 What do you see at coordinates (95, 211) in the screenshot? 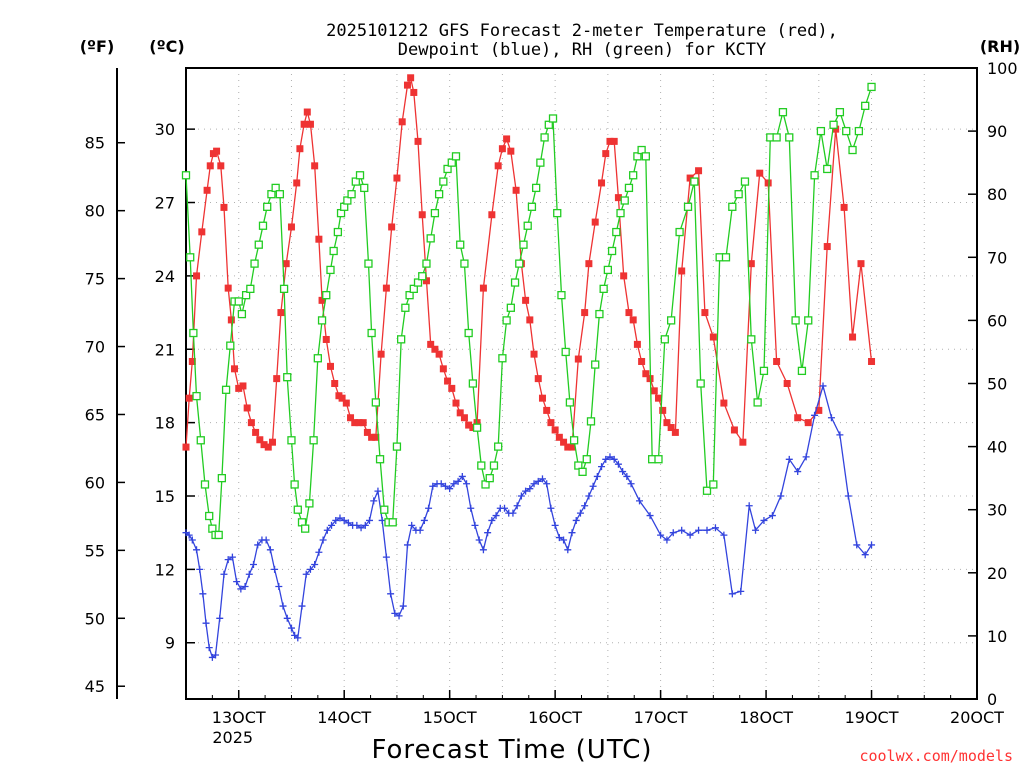
I see `fahrenheit-tick-label: 80` at bounding box center [95, 211].